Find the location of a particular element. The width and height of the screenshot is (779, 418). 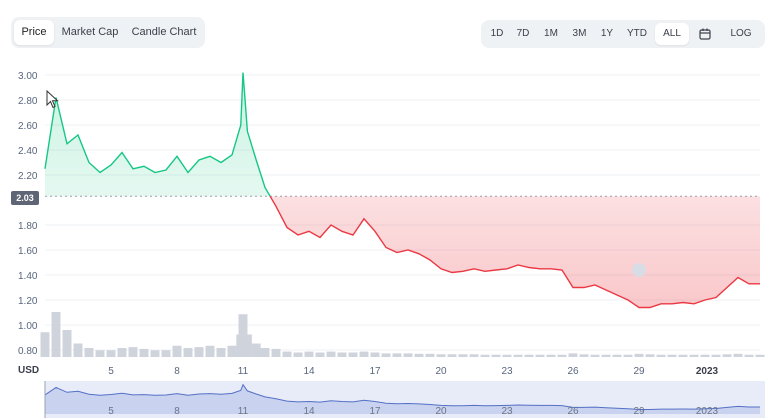

log-scale-toggle: LOG is located at coordinates (741, 33).